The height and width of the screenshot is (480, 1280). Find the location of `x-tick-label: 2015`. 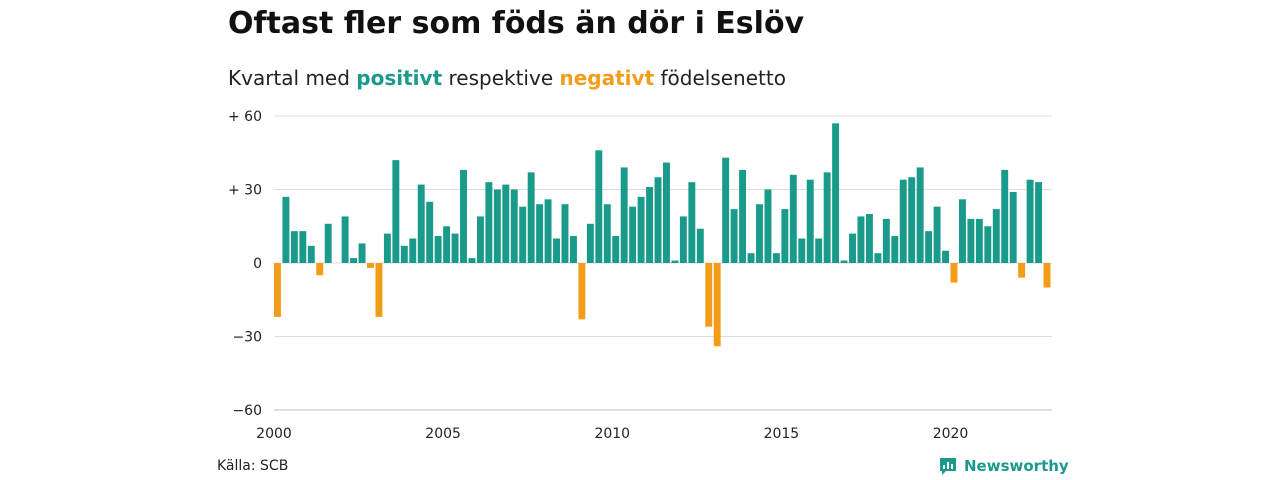

x-tick-label: 2015 is located at coordinates (782, 434).